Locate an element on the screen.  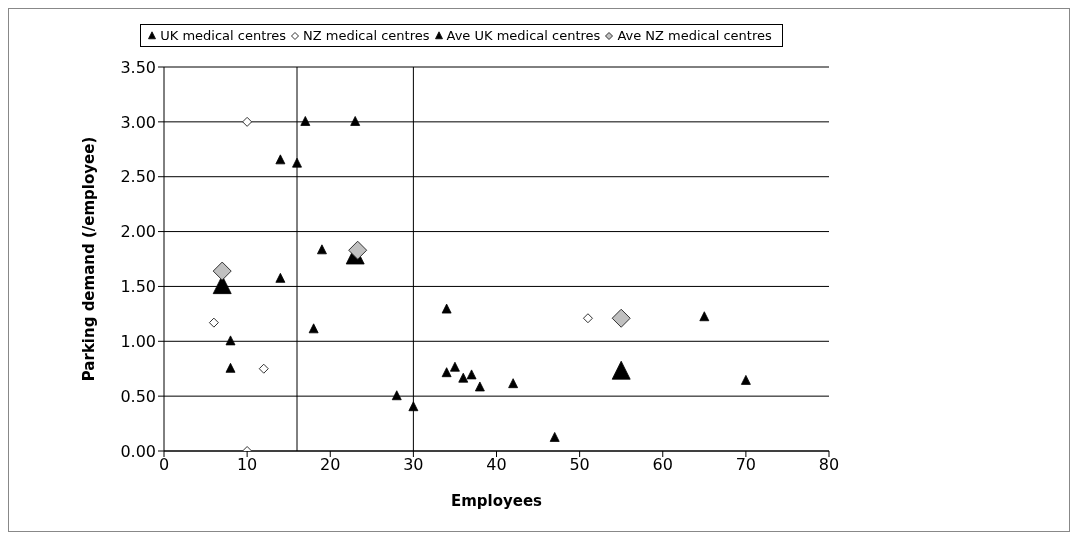
y-tick-label: 1.50 is located at coordinates (138, 287).